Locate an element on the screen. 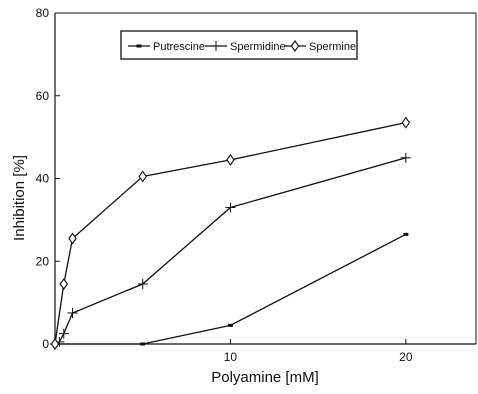  legend-item-spermidine: Spermidine is located at coordinates (245, 47).